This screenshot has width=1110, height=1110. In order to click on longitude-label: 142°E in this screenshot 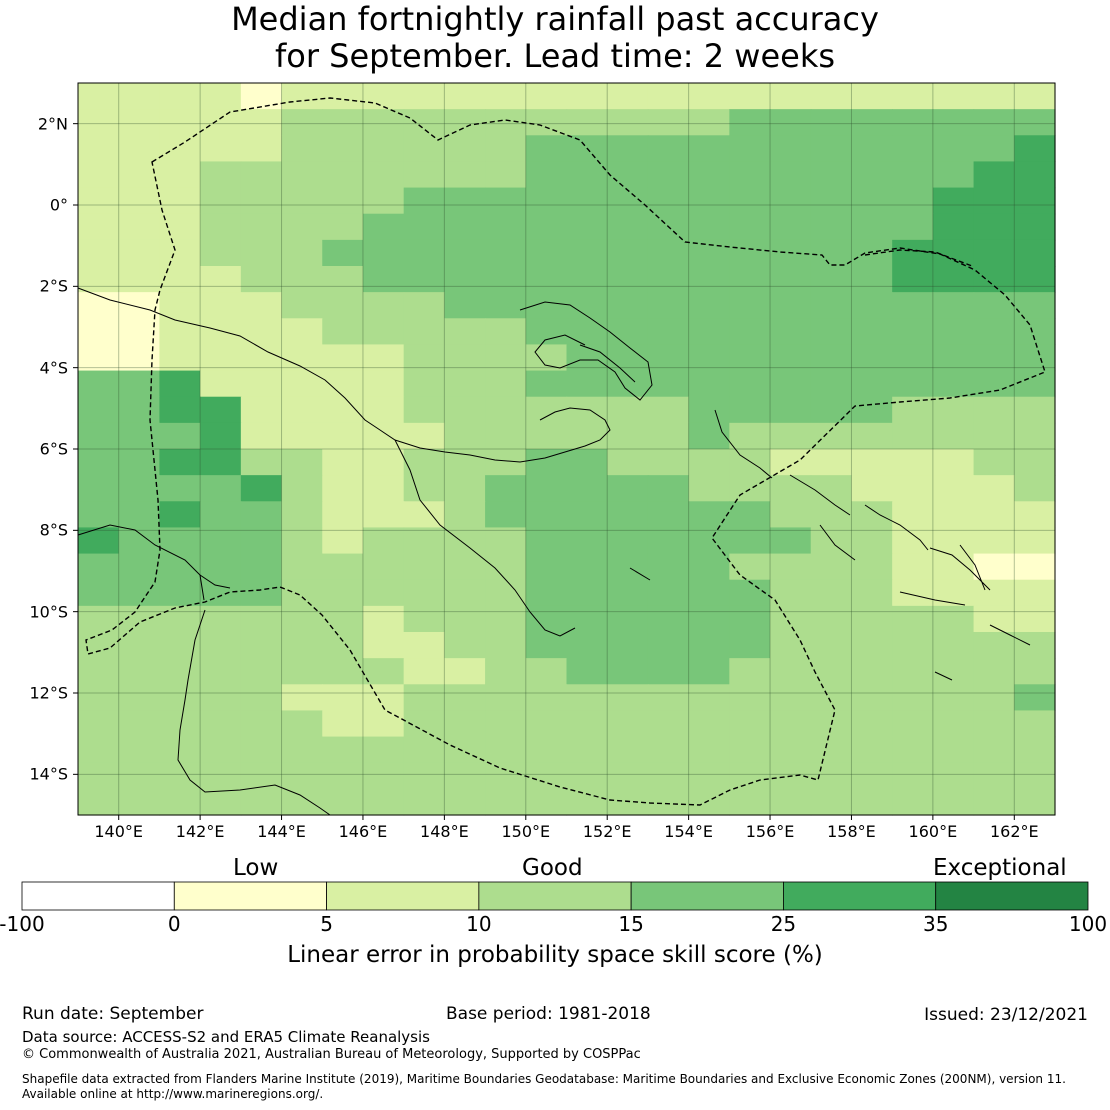, I will do `click(200, 831)`.